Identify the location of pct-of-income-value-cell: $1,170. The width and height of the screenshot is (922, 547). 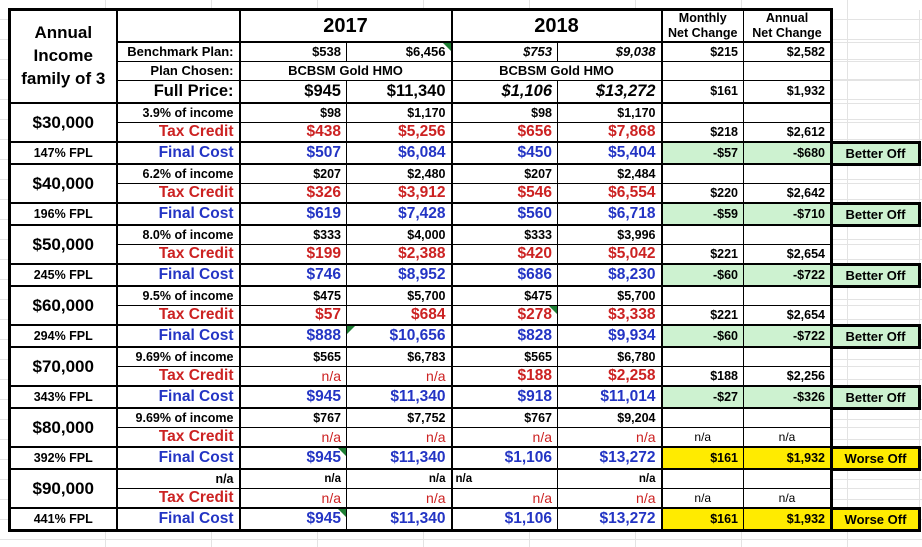
(610, 113).